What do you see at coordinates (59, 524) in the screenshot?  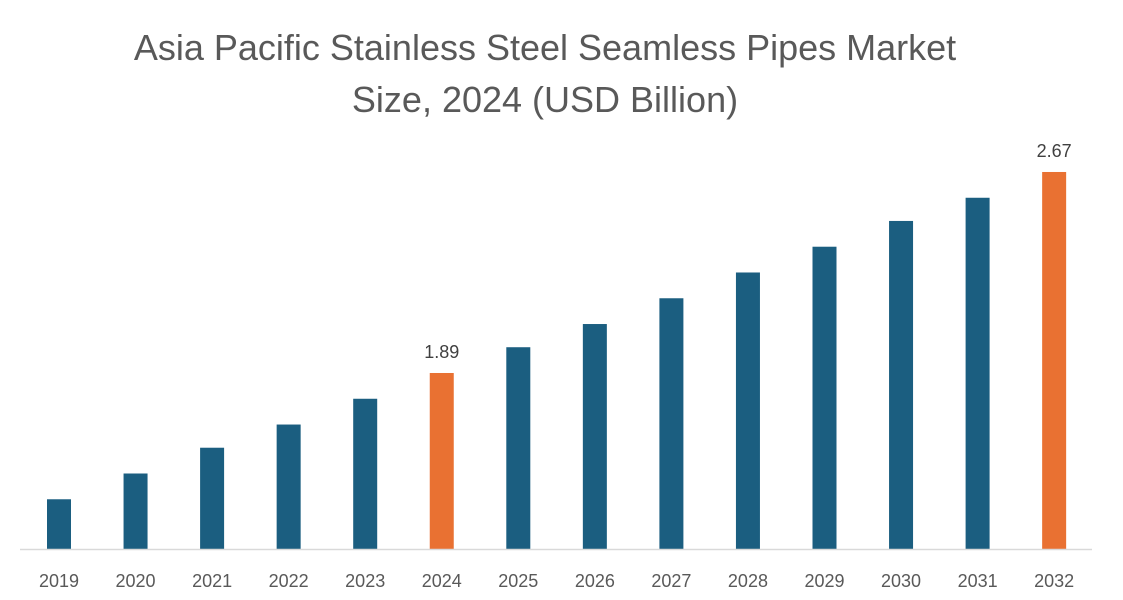 I see `bar-2019` at bounding box center [59, 524].